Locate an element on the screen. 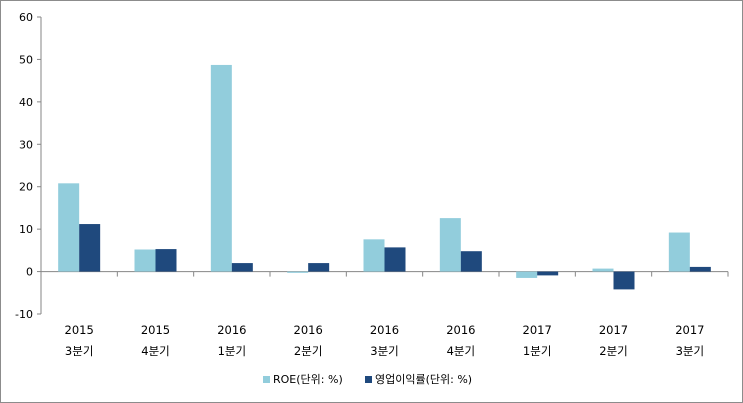 Image resolution: width=743 pixels, height=403 pixels. legend-label: ROE(단위: %) is located at coordinates (308, 379).